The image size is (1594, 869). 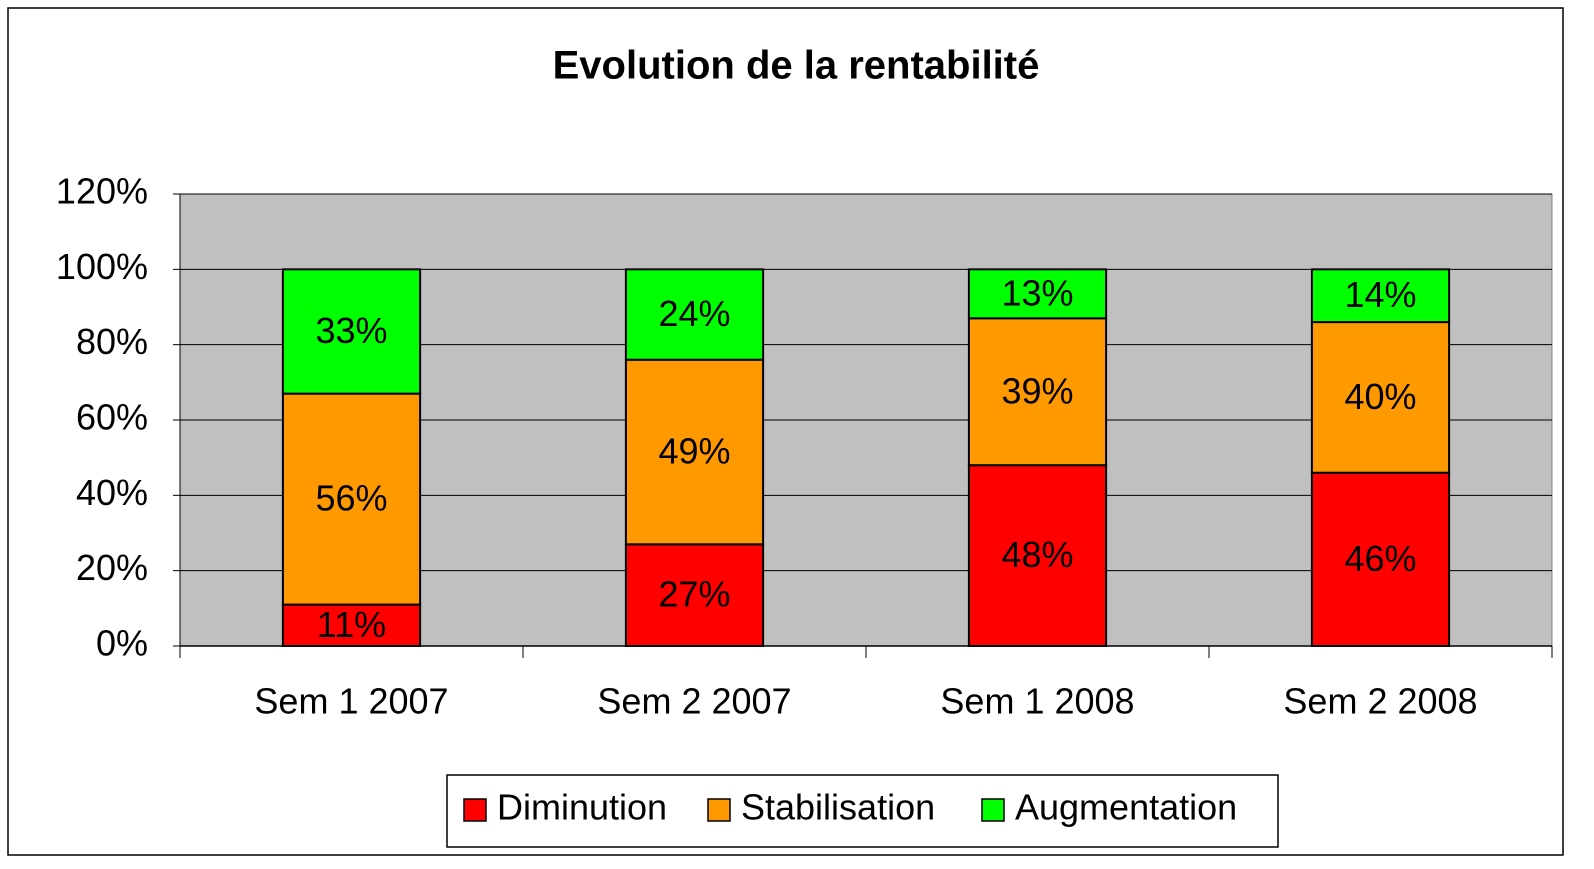 What do you see at coordinates (582, 807) in the screenshot?
I see `legend-label: Diminution` at bounding box center [582, 807].